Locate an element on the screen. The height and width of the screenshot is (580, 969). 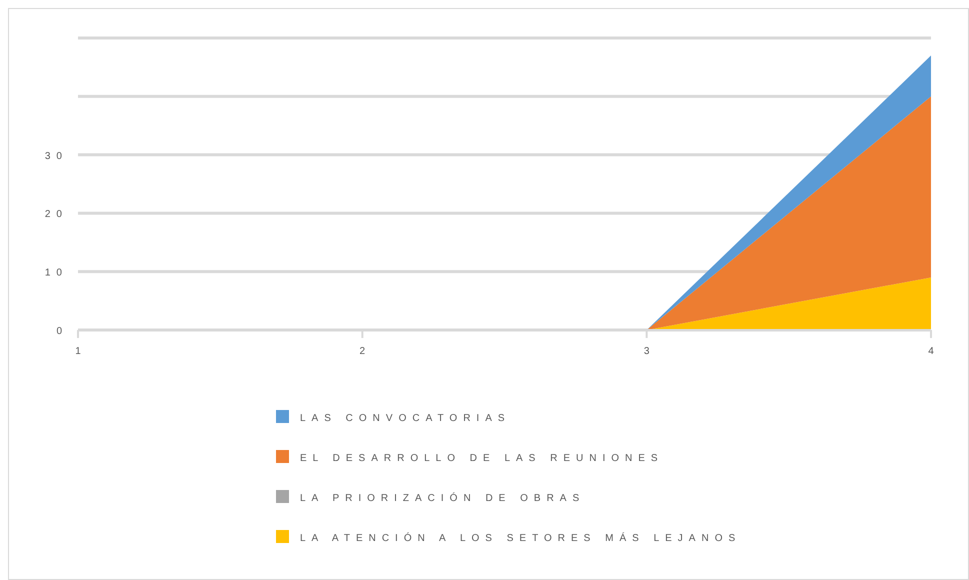
y-tick-label: 30 is located at coordinates (56, 156).